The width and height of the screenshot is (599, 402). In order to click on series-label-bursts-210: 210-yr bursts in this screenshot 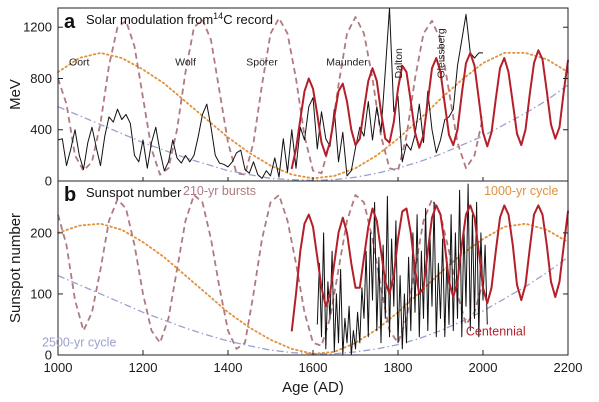, I will do `click(219, 191)`.